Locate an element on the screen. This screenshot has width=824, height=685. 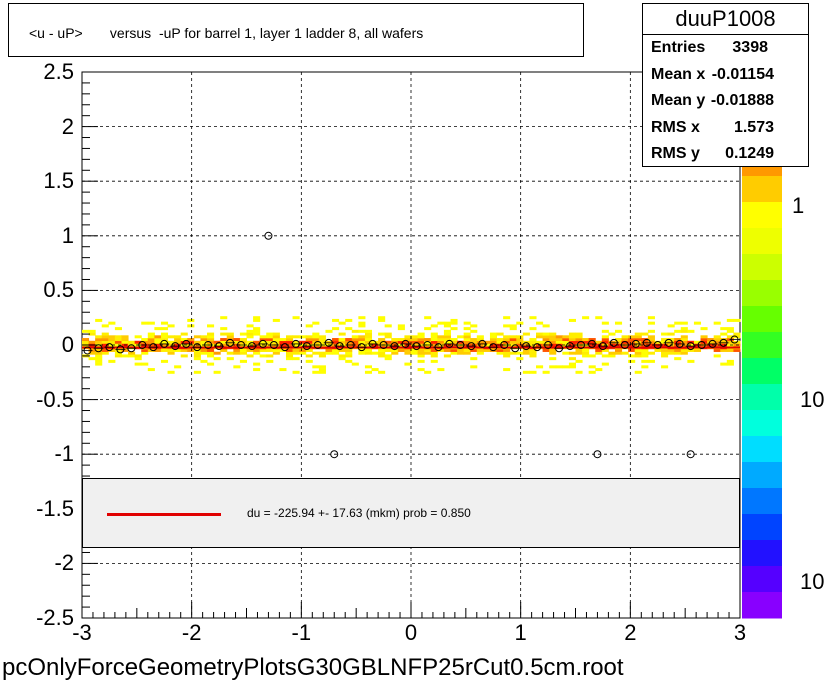
x-tick-label: -1 is located at coordinates (301, 632).